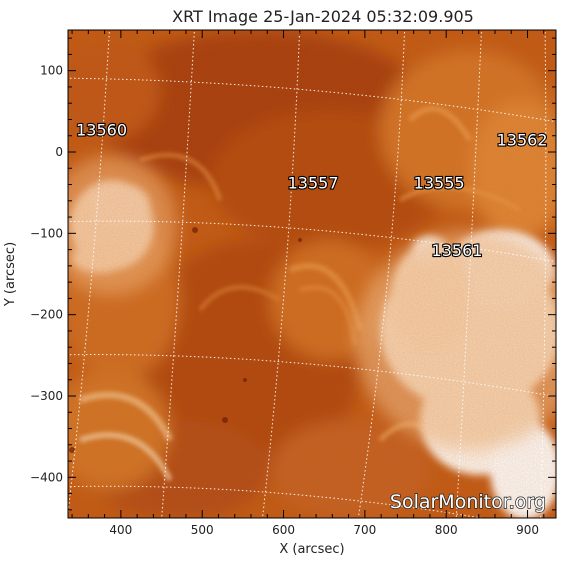 This screenshot has width=564, height=564. I want to click on active-region-label: 13561, so click(457, 250).